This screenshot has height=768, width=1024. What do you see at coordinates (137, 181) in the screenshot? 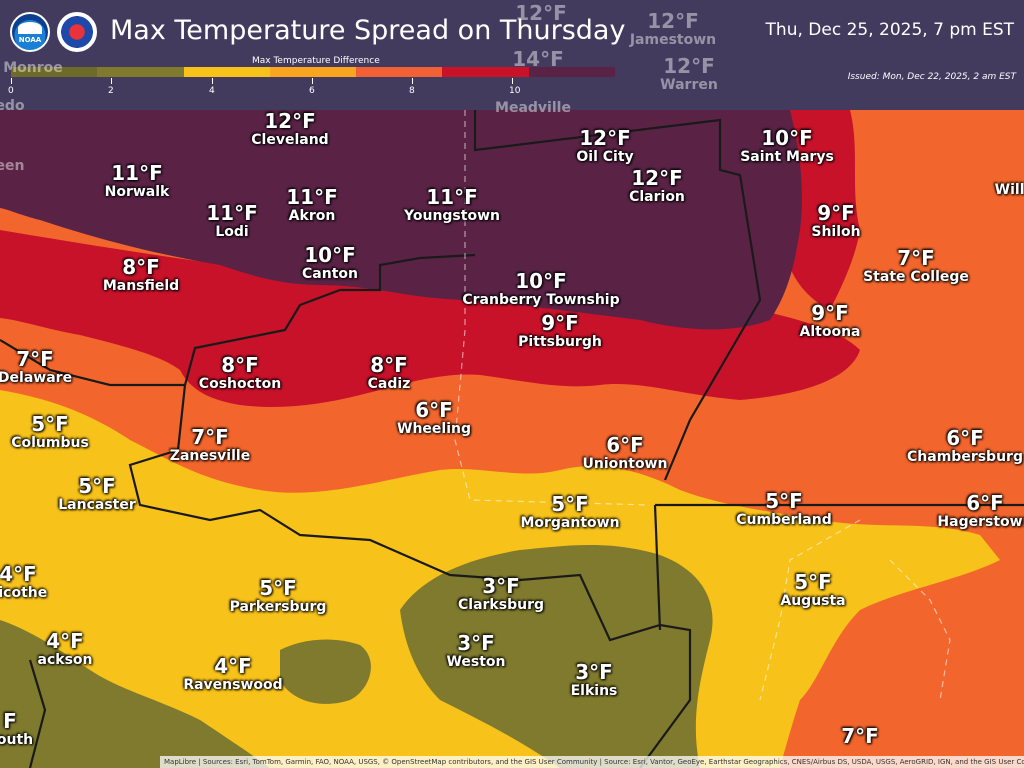
I see `city-label: 11°F Norwalk` at bounding box center [137, 181].